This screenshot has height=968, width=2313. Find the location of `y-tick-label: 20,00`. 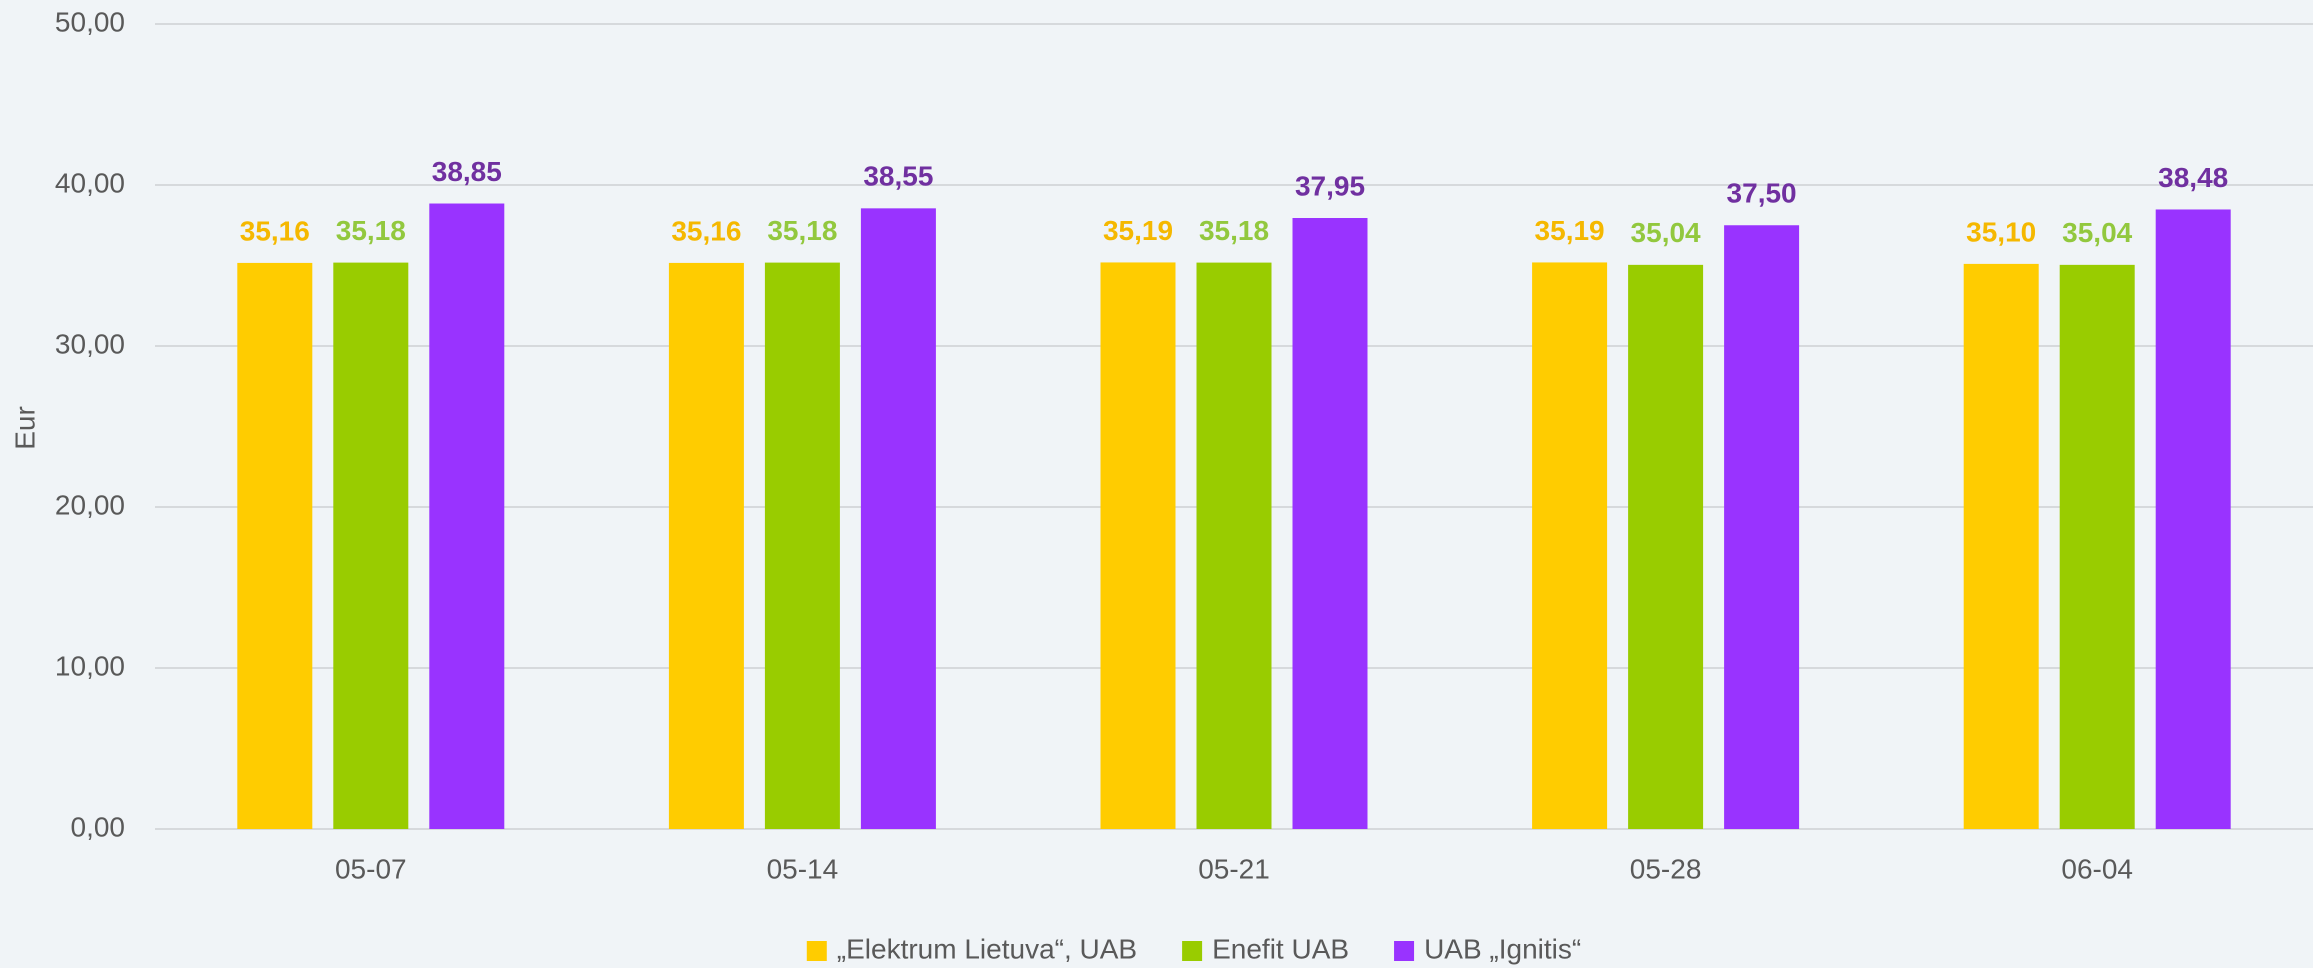

y-tick-label: 20,00 is located at coordinates (90, 504).